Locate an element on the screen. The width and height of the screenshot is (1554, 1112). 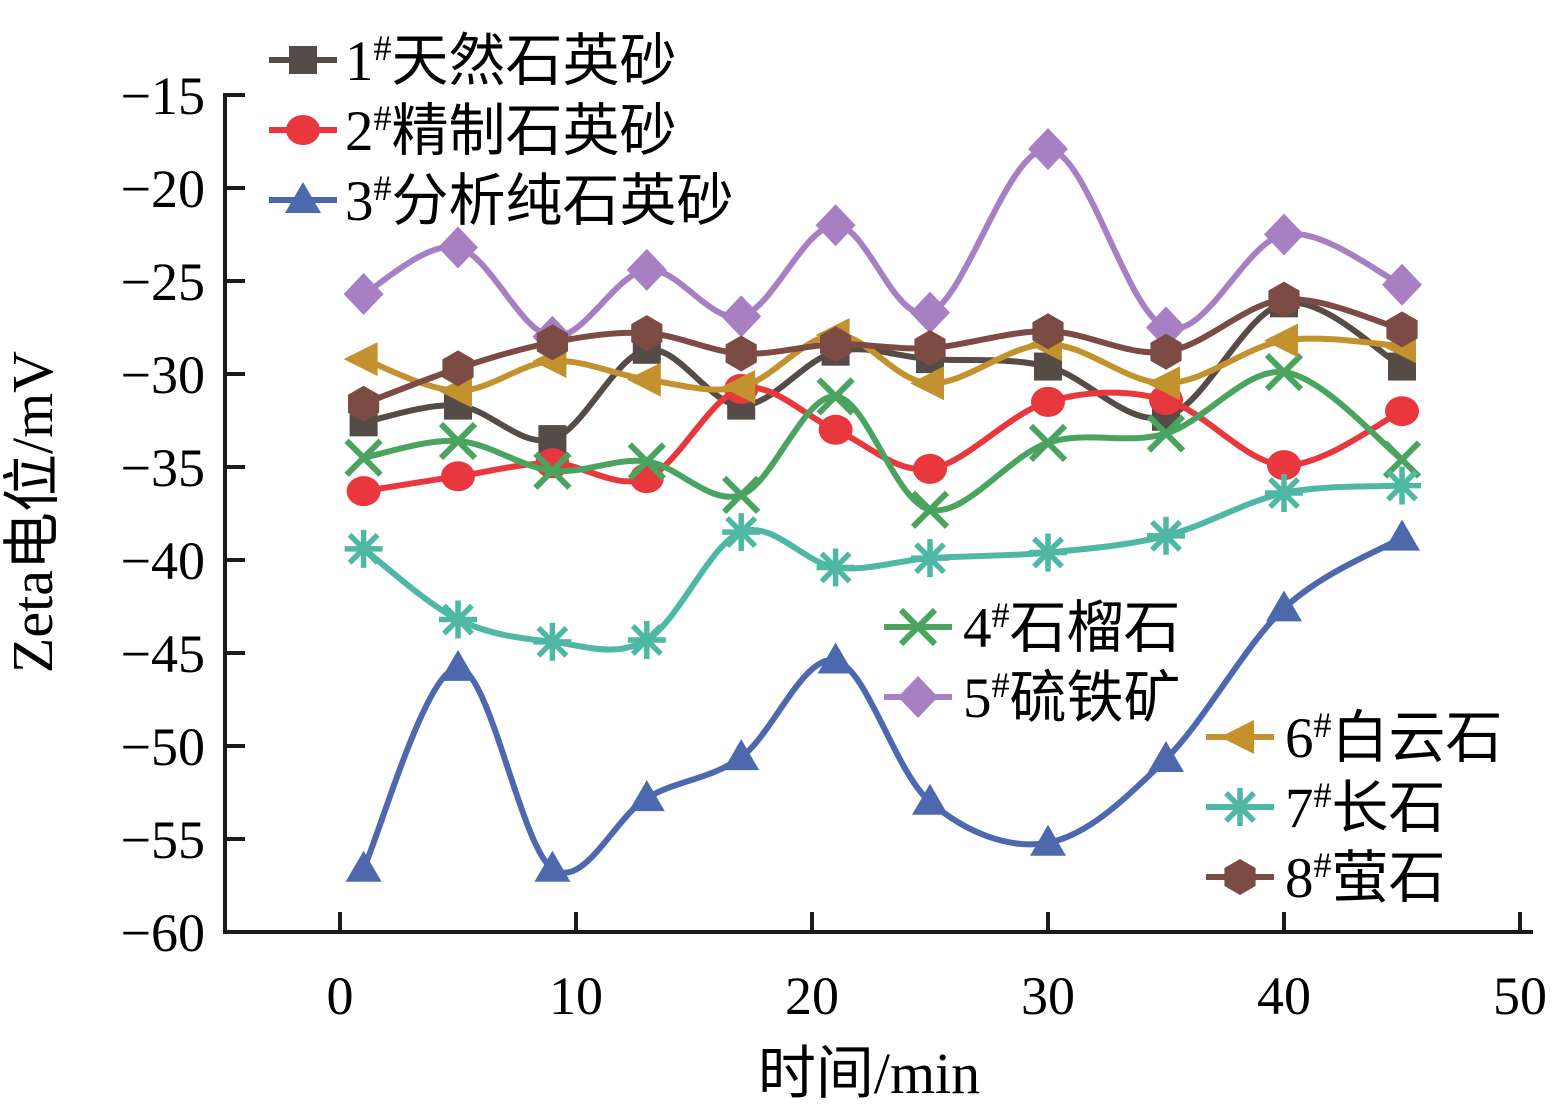
legend-label: 2#精制石英砂 is located at coordinates (511, 130).